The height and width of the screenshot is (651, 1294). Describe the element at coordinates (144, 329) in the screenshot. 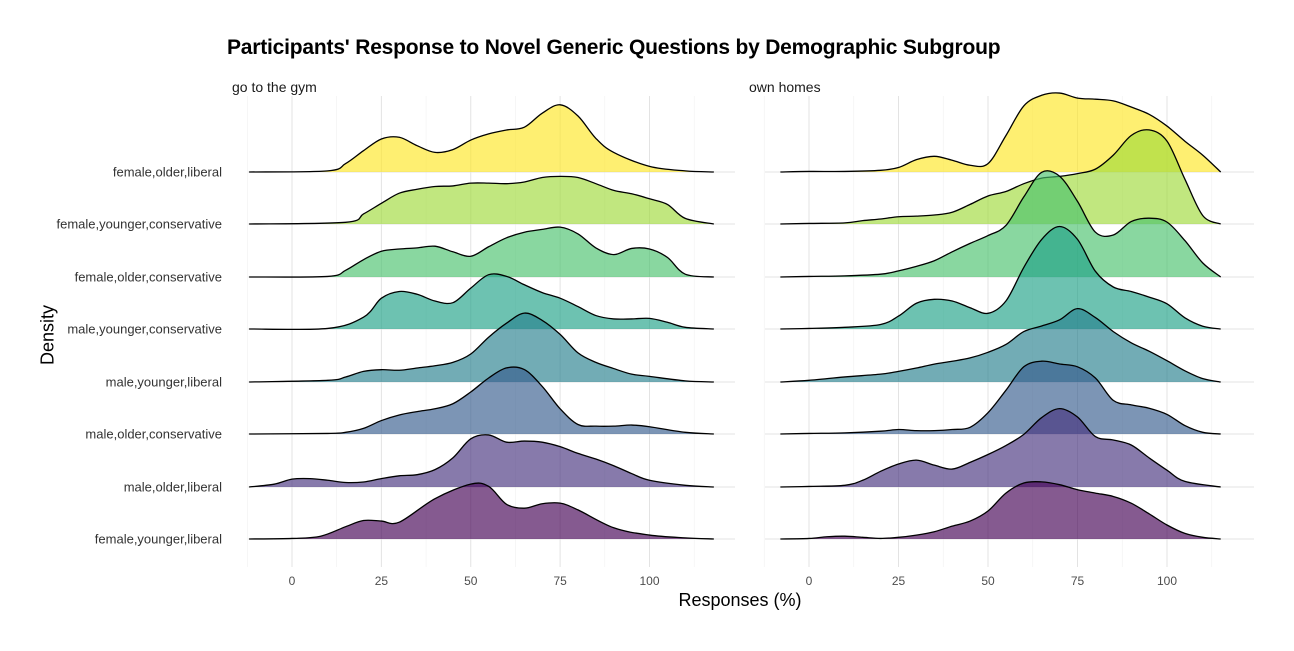

I see `category-label: male,younger,conservative` at that location.